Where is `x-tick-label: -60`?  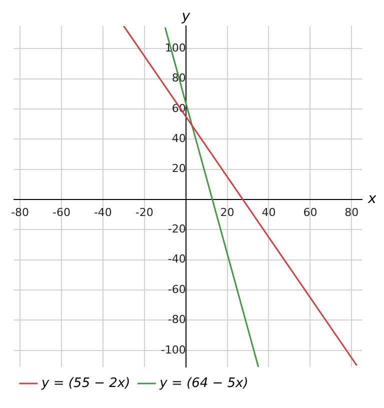 x-tick-label: -60 is located at coordinates (61, 212).